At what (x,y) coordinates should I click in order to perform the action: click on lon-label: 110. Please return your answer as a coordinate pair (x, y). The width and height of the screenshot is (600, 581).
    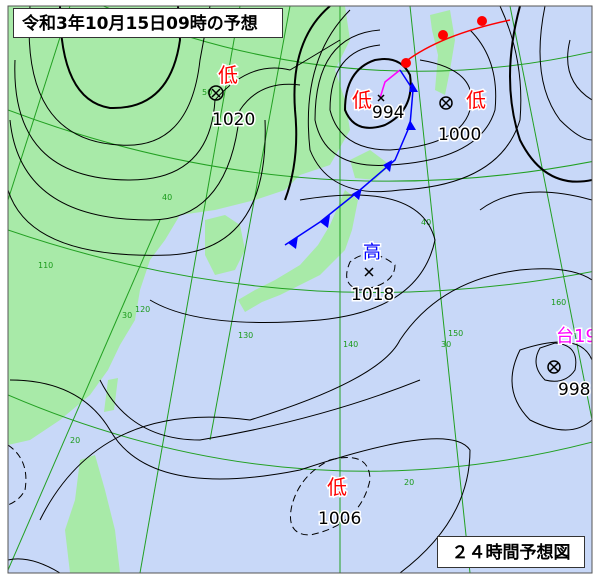
    Looking at the image, I should click on (45, 265).